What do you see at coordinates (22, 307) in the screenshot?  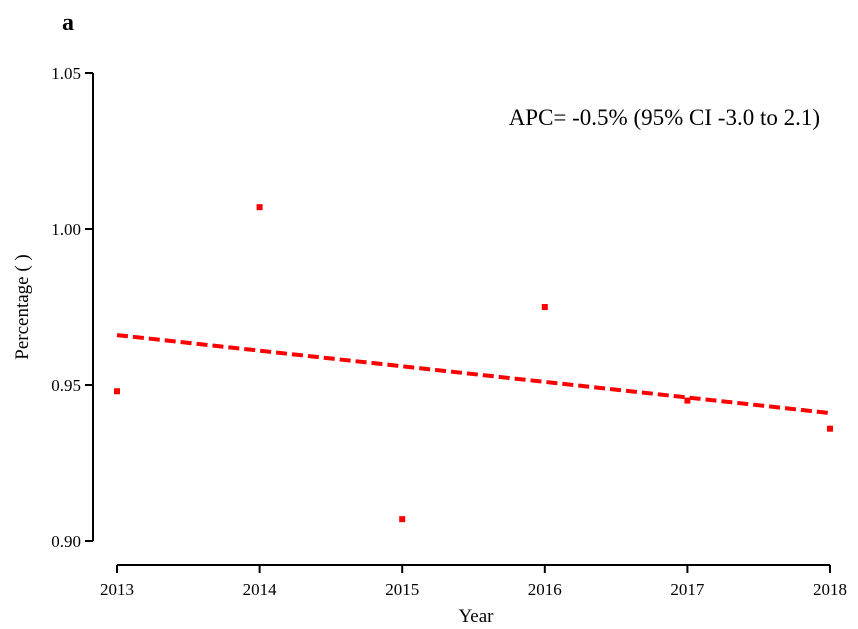 I see `y-axis-title: Percentage ( )` at bounding box center [22, 307].